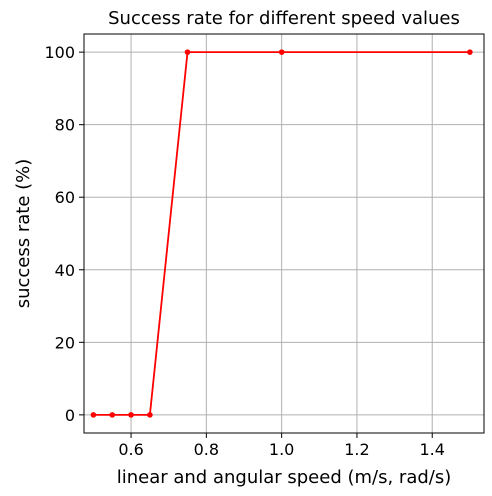 The height and width of the screenshot is (496, 492). Describe the element at coordinates (65, 342) in the screenshot. I see `y-tick-label: 20` at that location.